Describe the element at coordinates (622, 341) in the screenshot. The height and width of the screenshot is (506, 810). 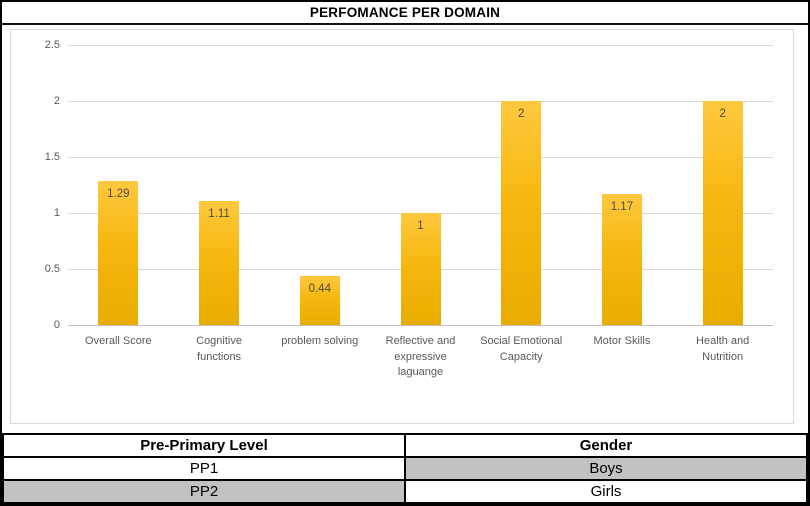
I see `x-axis-label-motor-skills: Motor Skills` at that location.